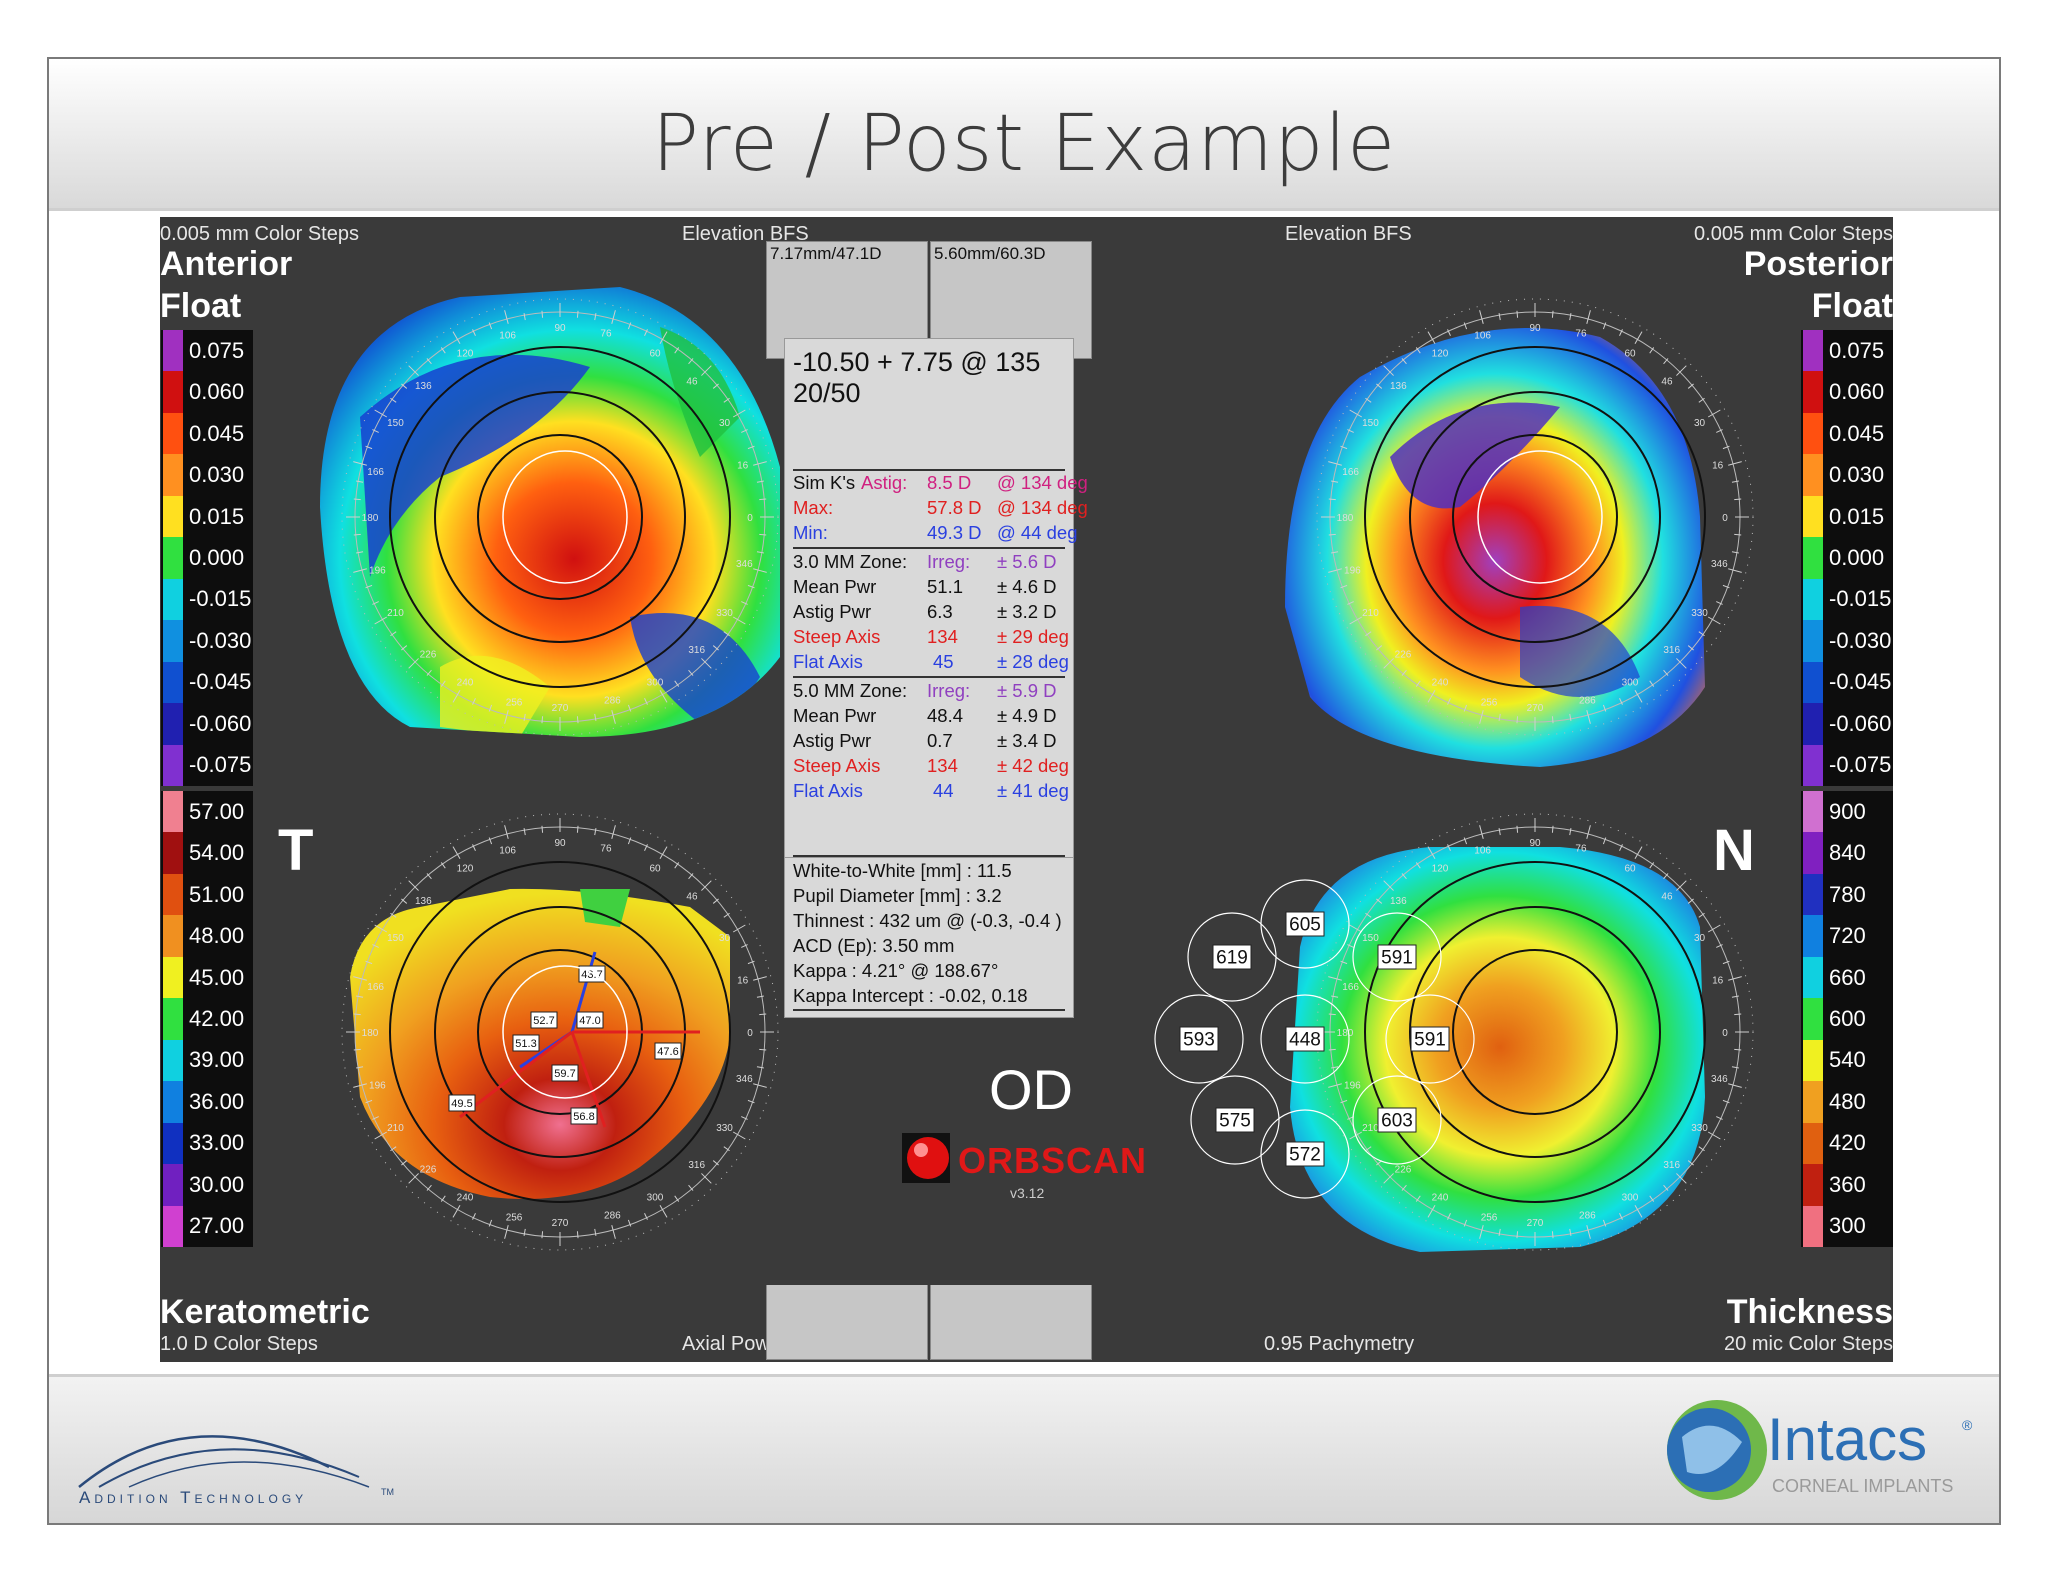 The image size is (2048, 1582). What do you see at coordinates (217, 1226) in the screenshot?
I see `scale-value: 27.00` at bounding box center [217, 1226].